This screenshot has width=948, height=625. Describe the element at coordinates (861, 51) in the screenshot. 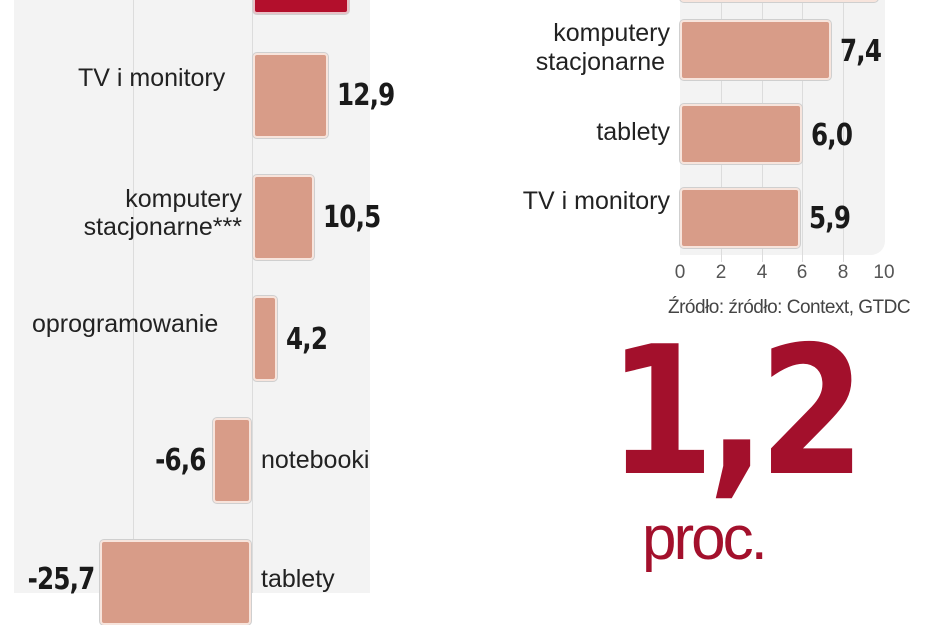

I see `right-value-desktop: 7,4` at that location.